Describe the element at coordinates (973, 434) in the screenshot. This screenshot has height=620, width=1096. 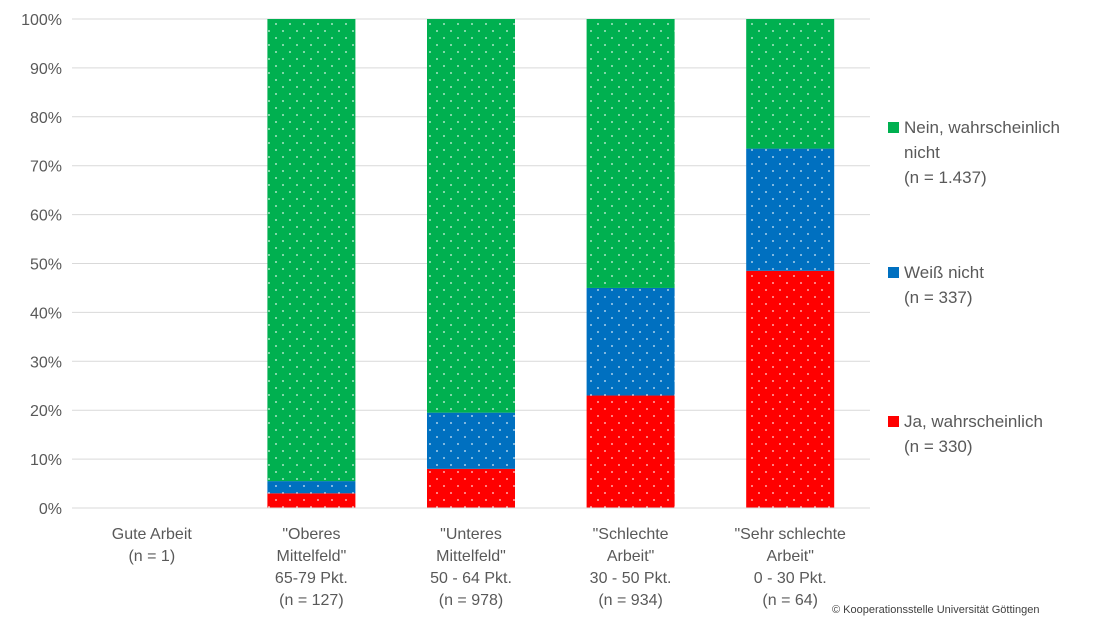
I see `legend-label-ja: Ja, wahrscheinlich (n = 330)` at that location.